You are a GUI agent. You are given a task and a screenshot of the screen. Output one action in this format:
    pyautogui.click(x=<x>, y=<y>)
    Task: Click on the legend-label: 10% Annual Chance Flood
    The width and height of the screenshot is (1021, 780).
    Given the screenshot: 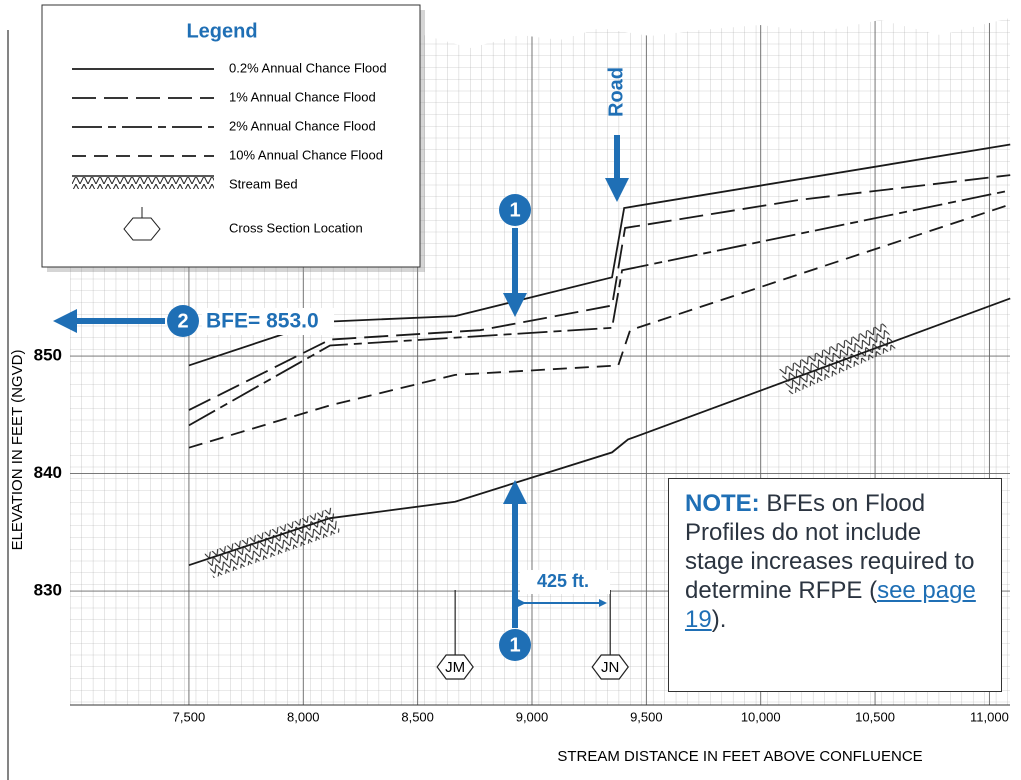 What is the action you would take?
    pyautogui.click(x=306, y=154)
    